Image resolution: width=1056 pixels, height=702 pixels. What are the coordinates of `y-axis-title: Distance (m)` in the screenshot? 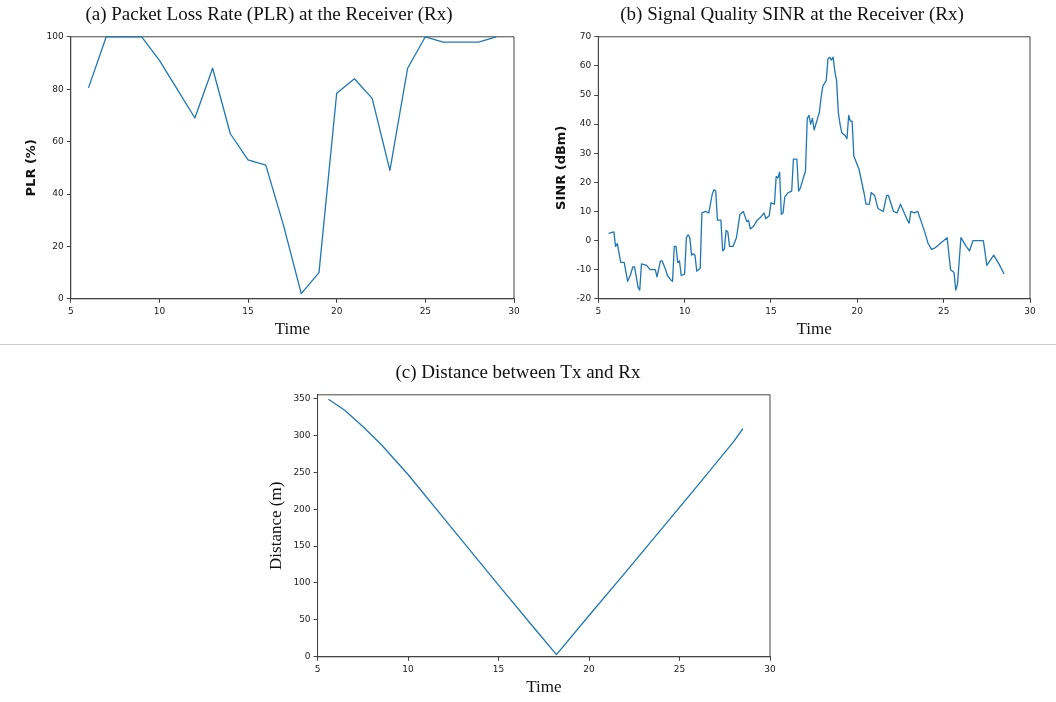 It's located at (275, 525).